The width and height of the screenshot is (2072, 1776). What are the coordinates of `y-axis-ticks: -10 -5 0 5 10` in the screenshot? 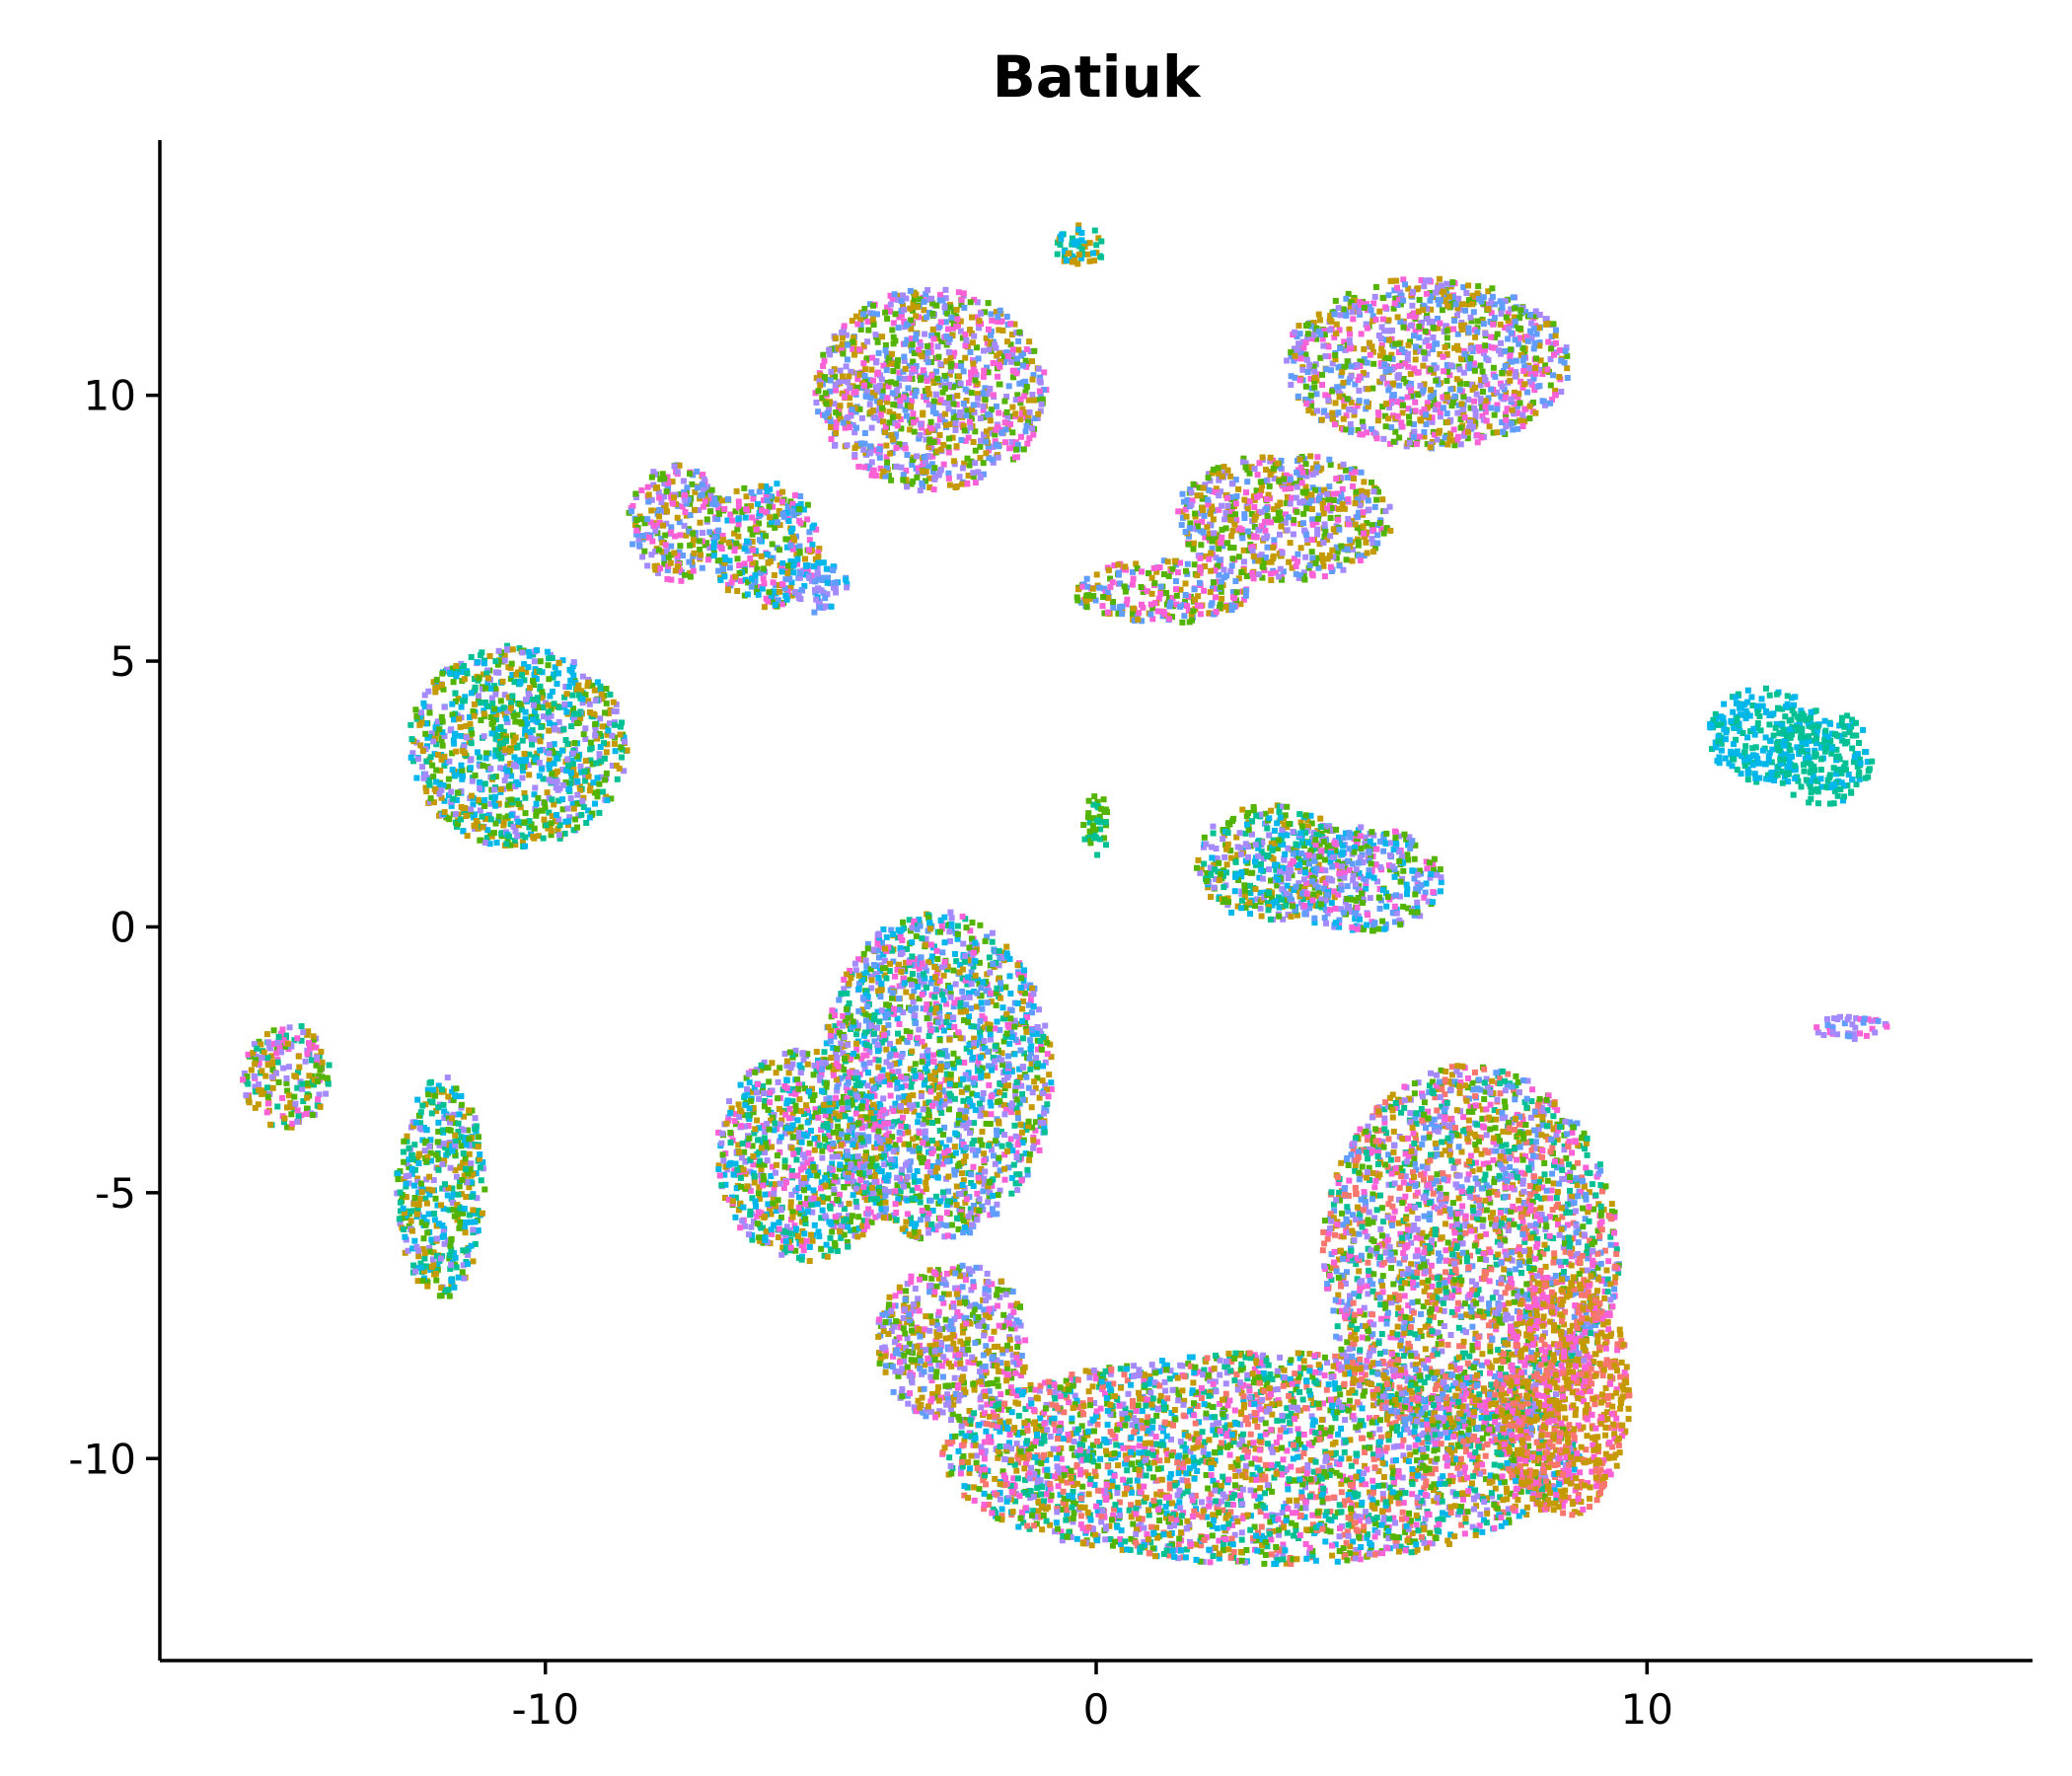 It's located at (114, 928).